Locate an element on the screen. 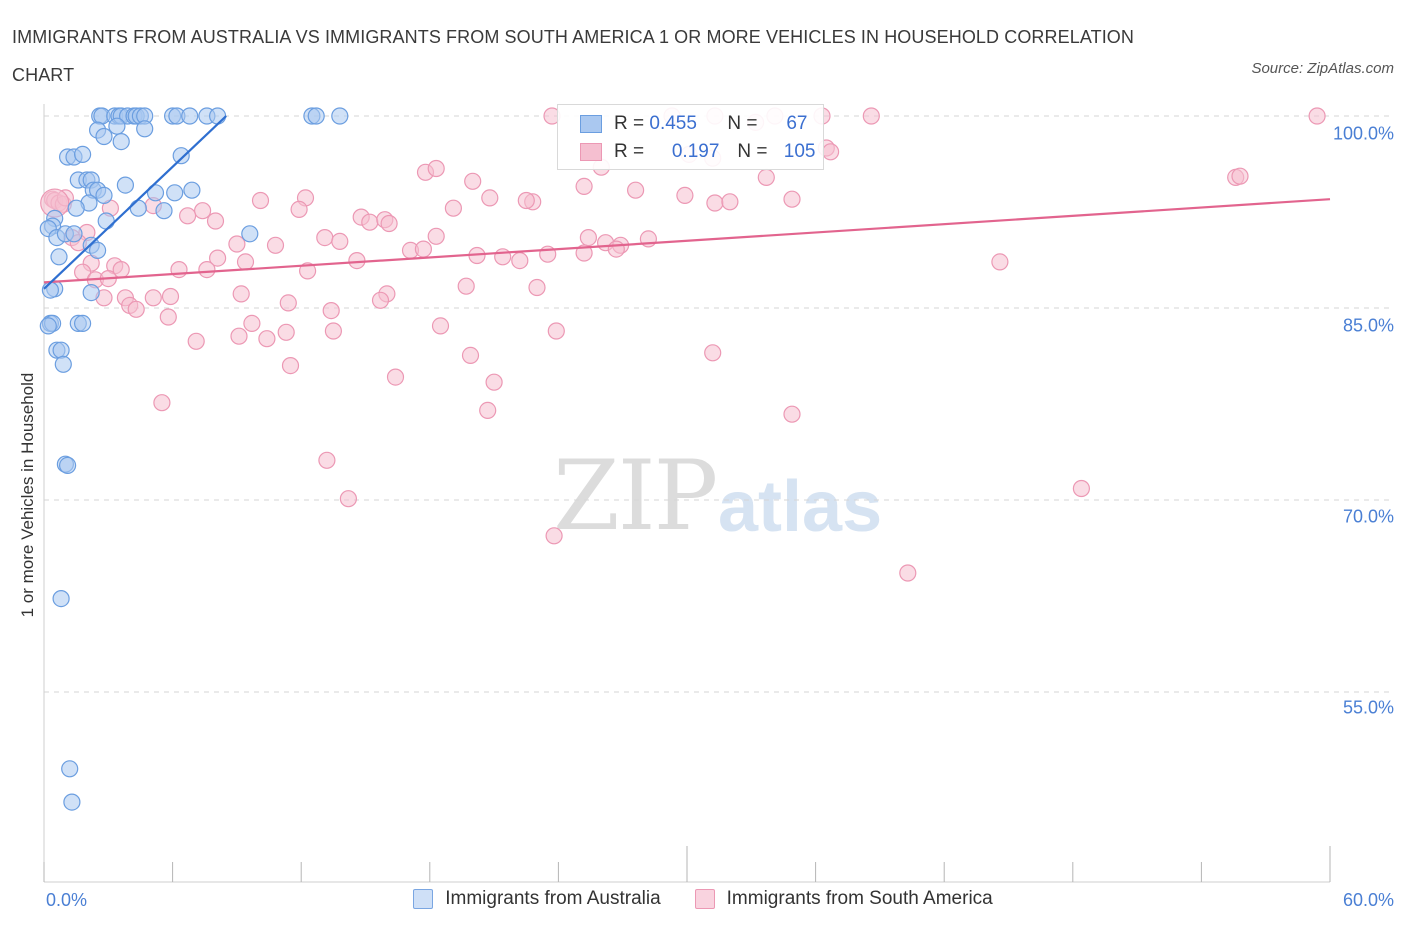 The height and width of the screenshot is (930, 1406). legend-row-australia: R = 0.455 N = 67 is located at coordinates (694, 124).